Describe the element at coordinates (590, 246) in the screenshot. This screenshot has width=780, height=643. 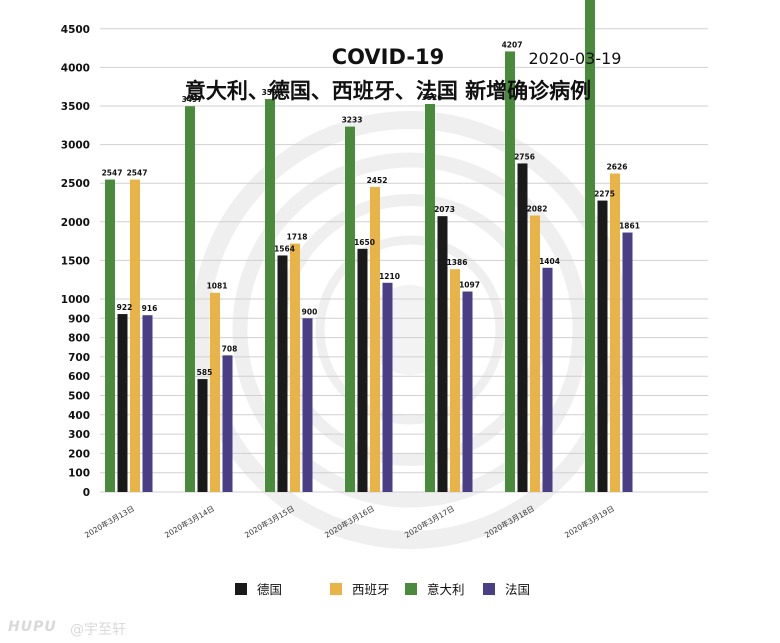
I see `bar-意大利-6` at that location.